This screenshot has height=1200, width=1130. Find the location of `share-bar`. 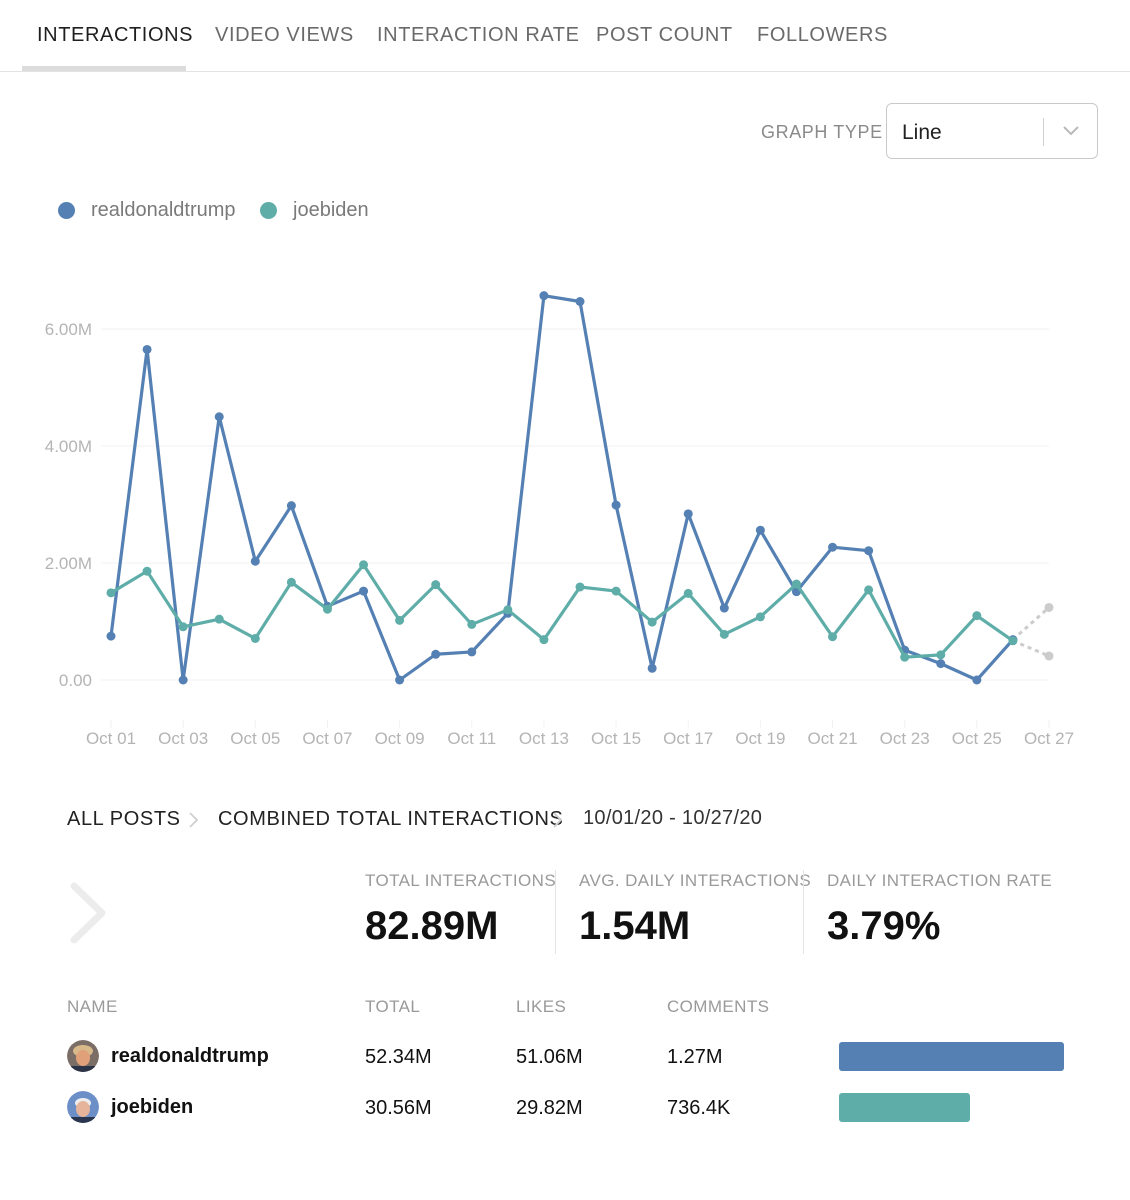

share-bar is located at coordinates (904, 1107).